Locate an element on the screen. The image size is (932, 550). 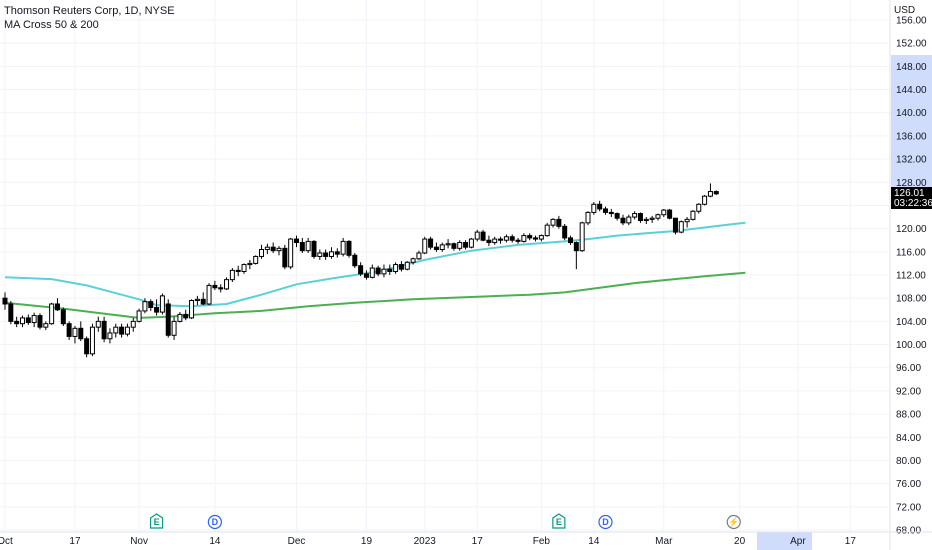
time-axis: Oct 17 Nov 14 Dec 19 2023 17 Feb 14 Mar 20 Apr 17 is located at coordinates (466, 539).